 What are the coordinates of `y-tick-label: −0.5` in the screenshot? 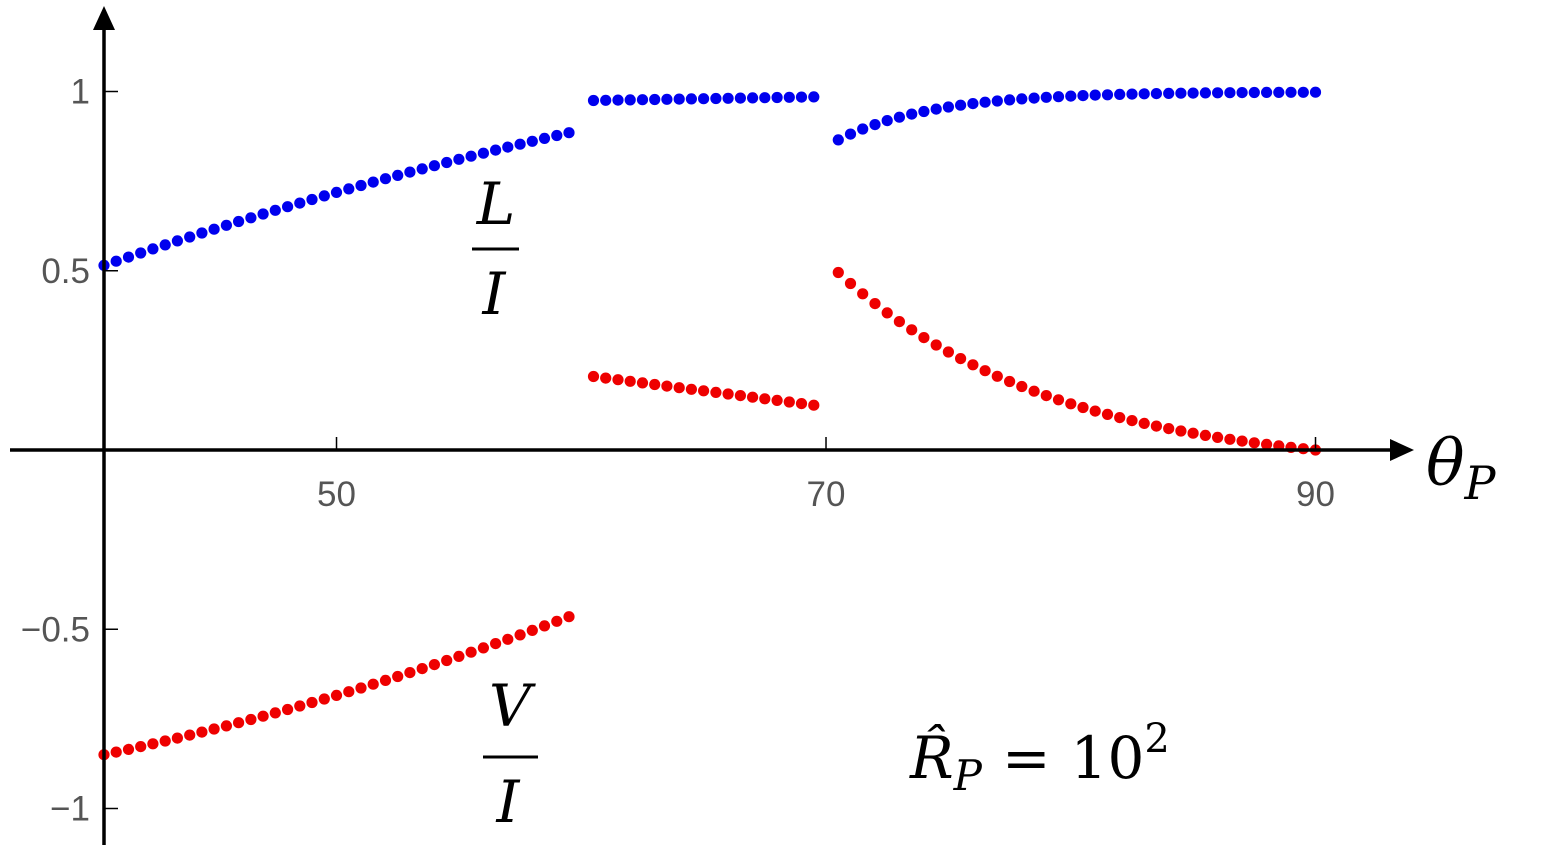 It's located at (55, 629).